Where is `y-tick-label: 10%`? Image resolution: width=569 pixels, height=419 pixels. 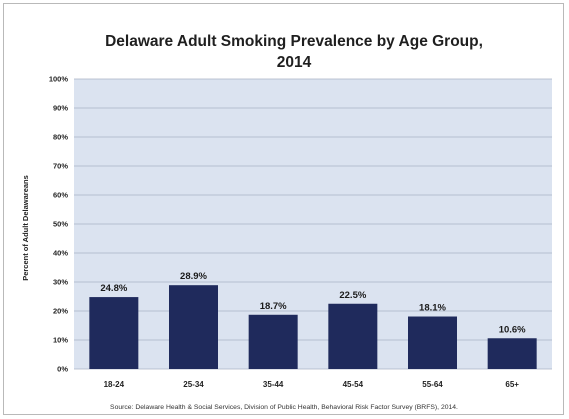 y-tick-label: 10% is located at coordinates (60, 340).